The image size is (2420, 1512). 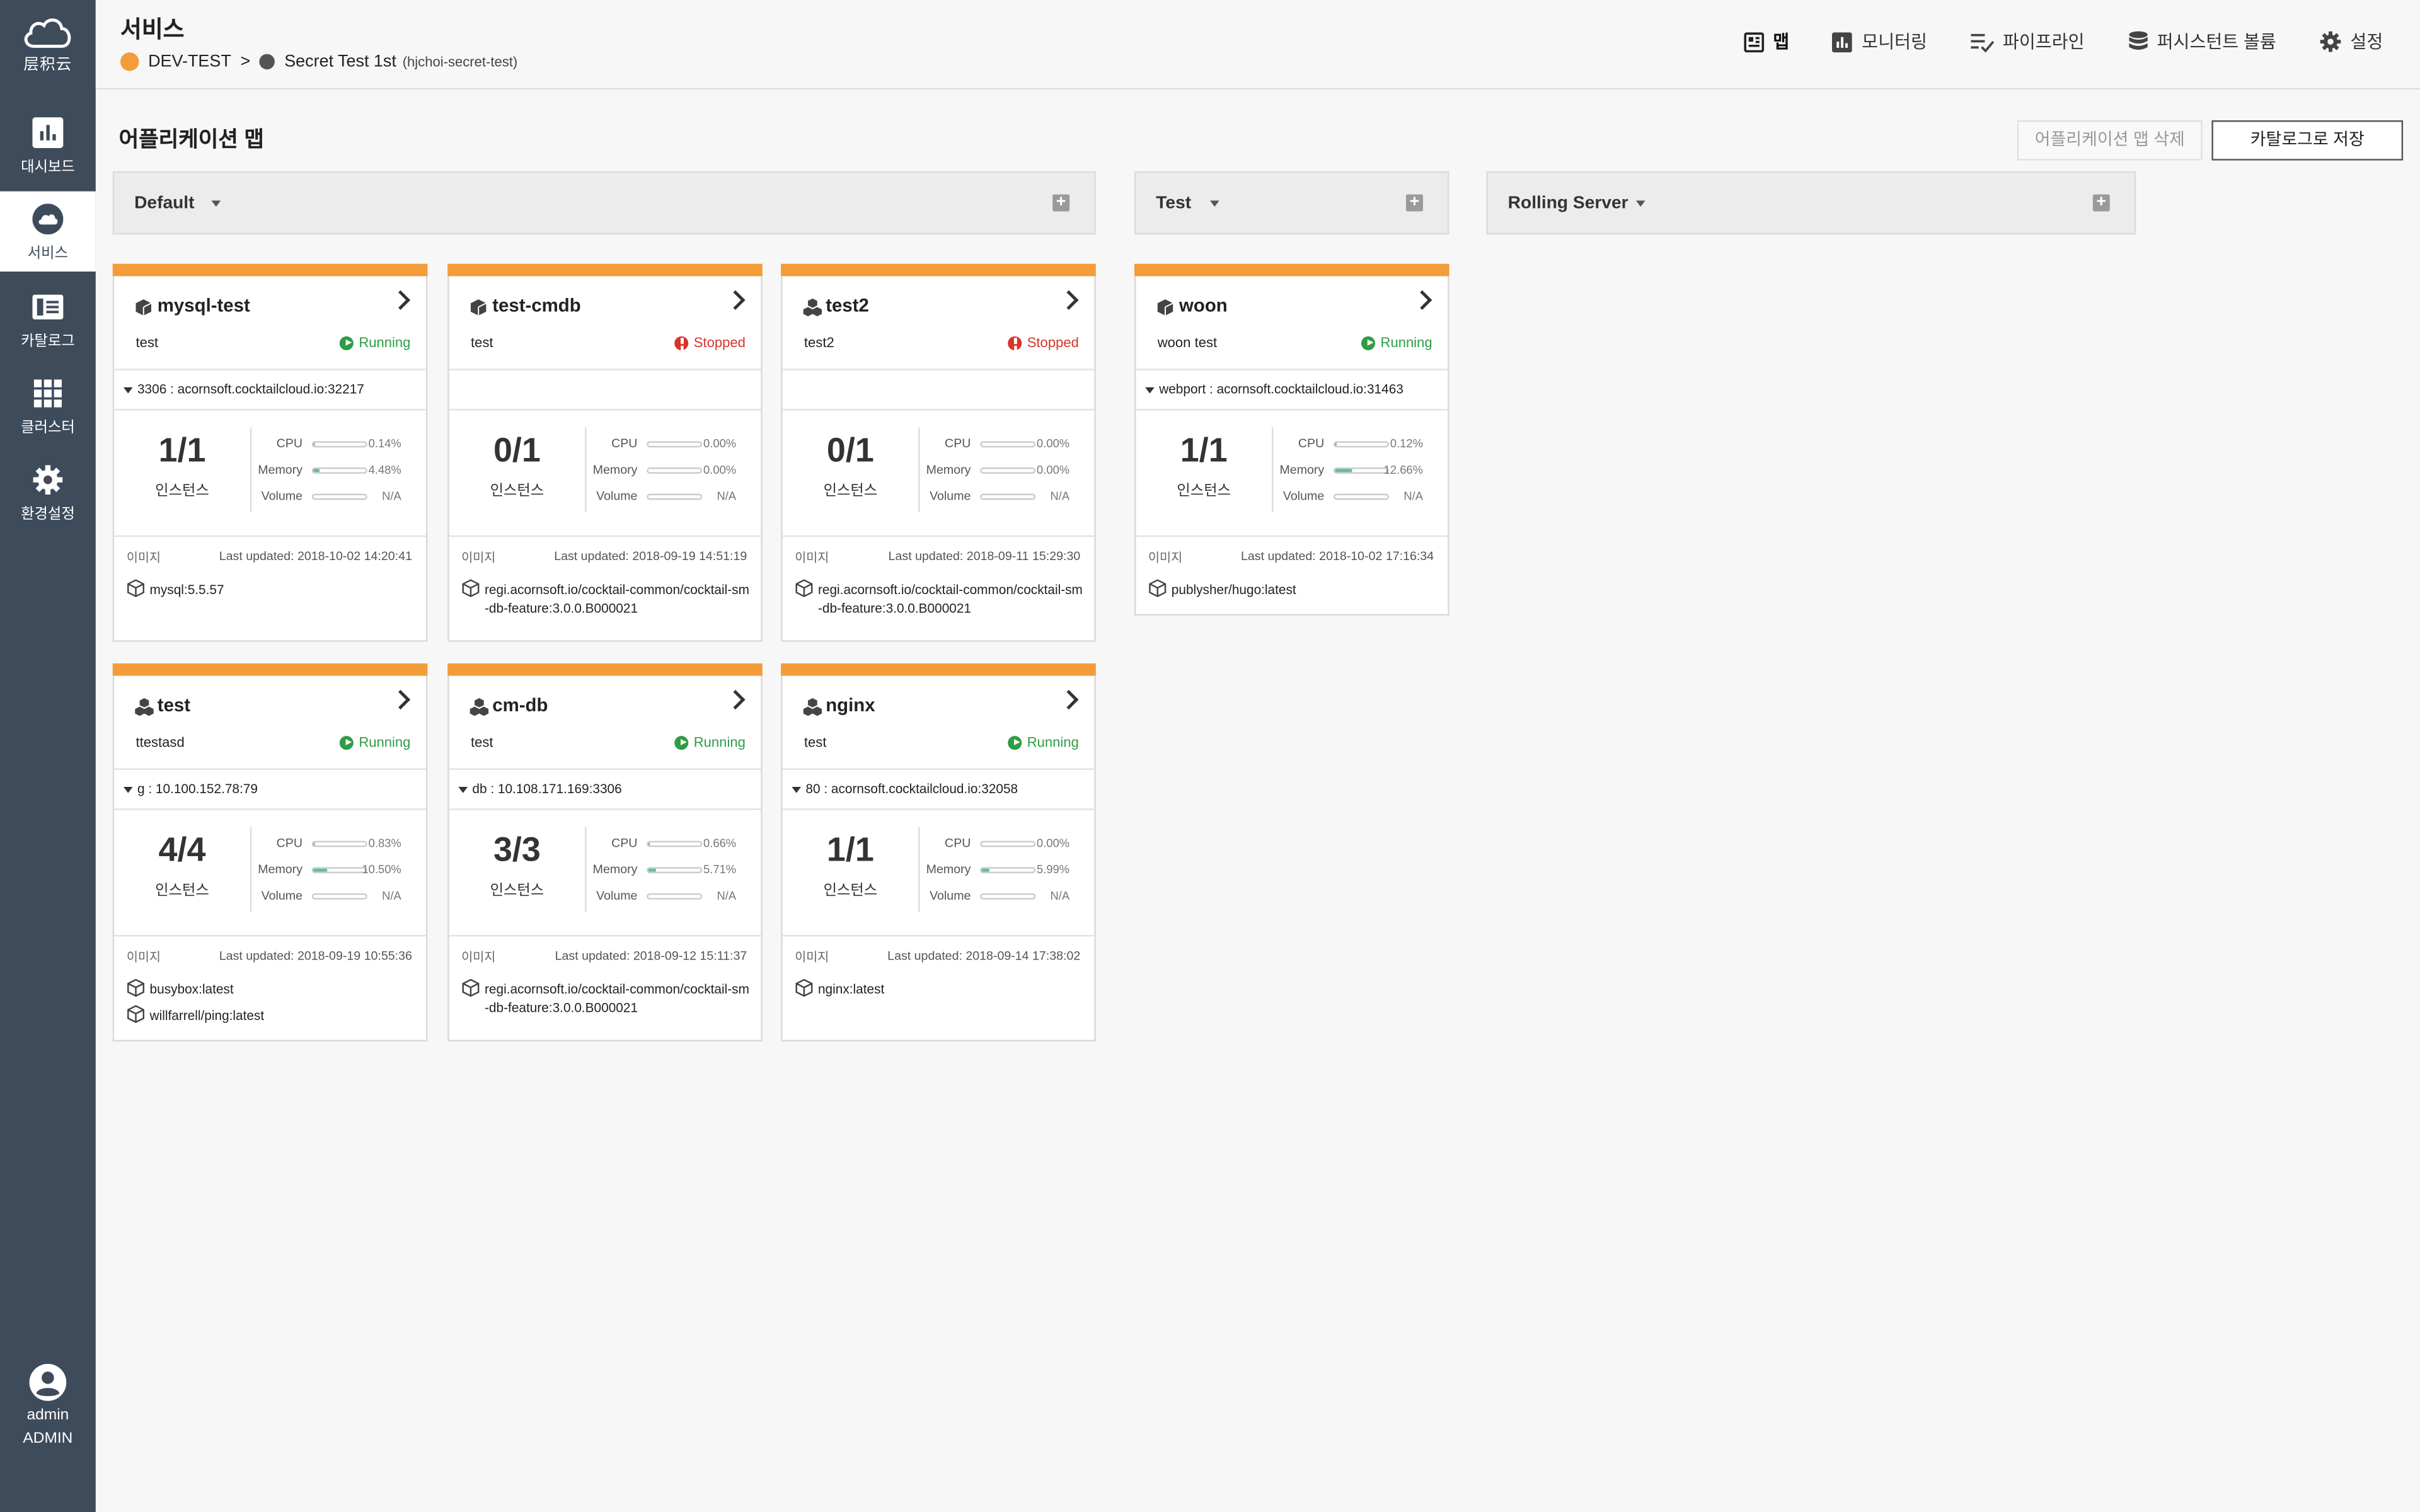 I want to click on port-text: db : 10.108.171.169:3306, so click(x=547, y=788).